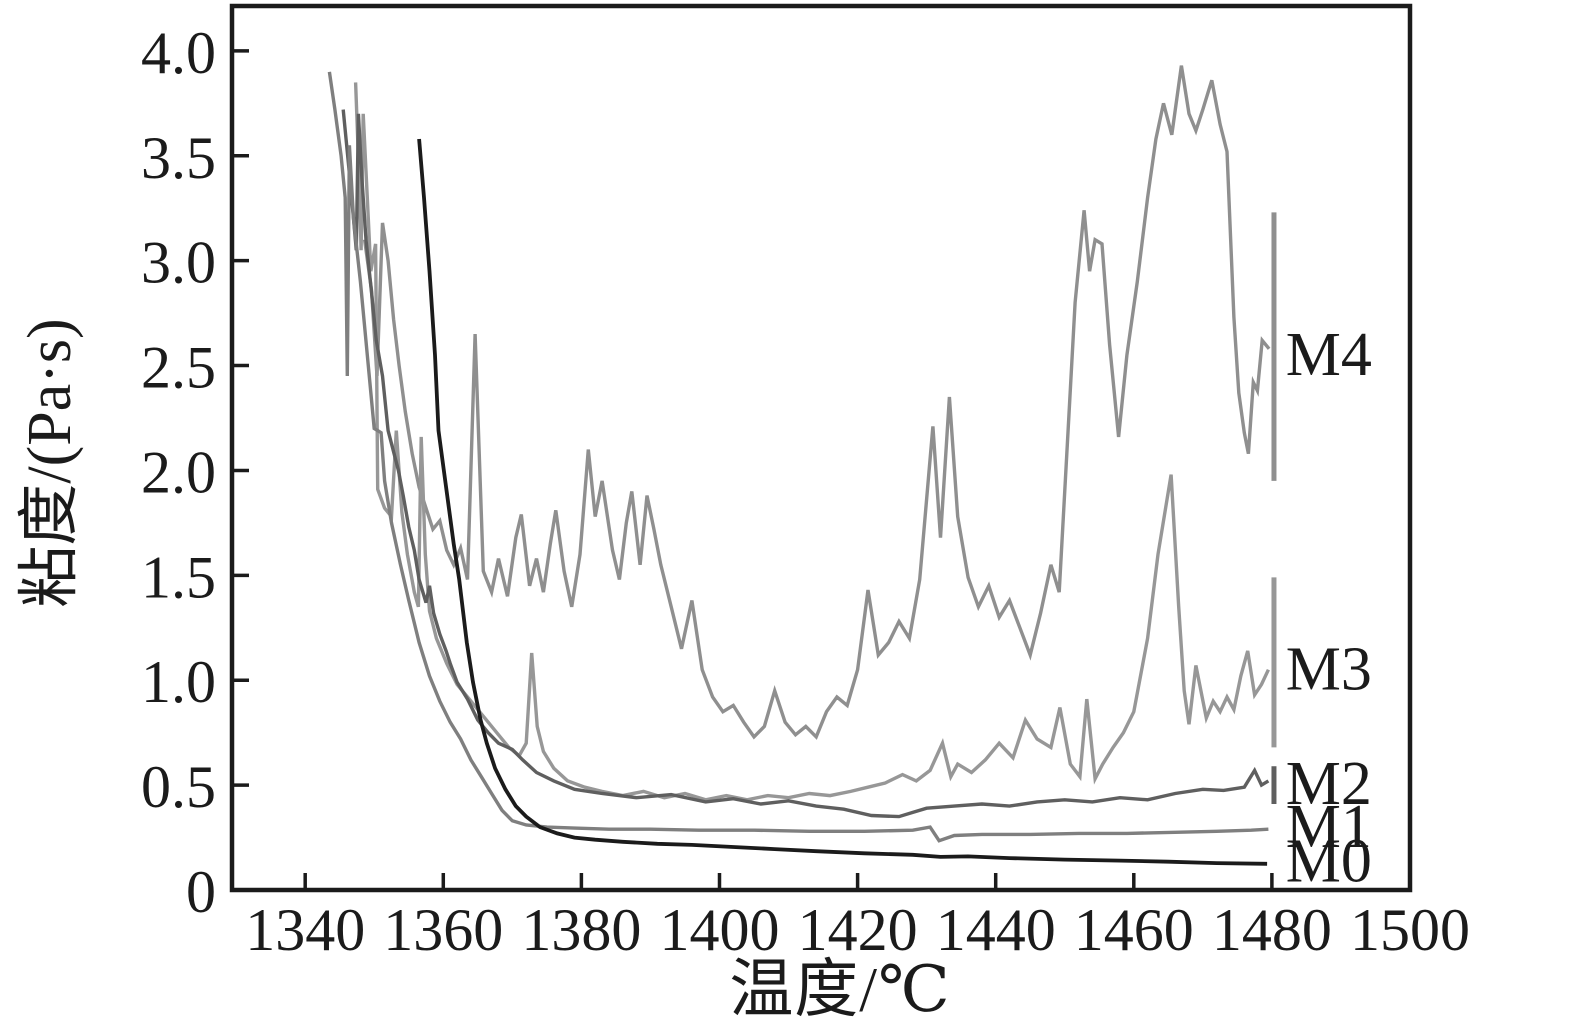 The image size is (1575, 1030). Describe the element at coordinates (178, 682) in the screenshot. I see `y-tick-label: 1.0` at that location.